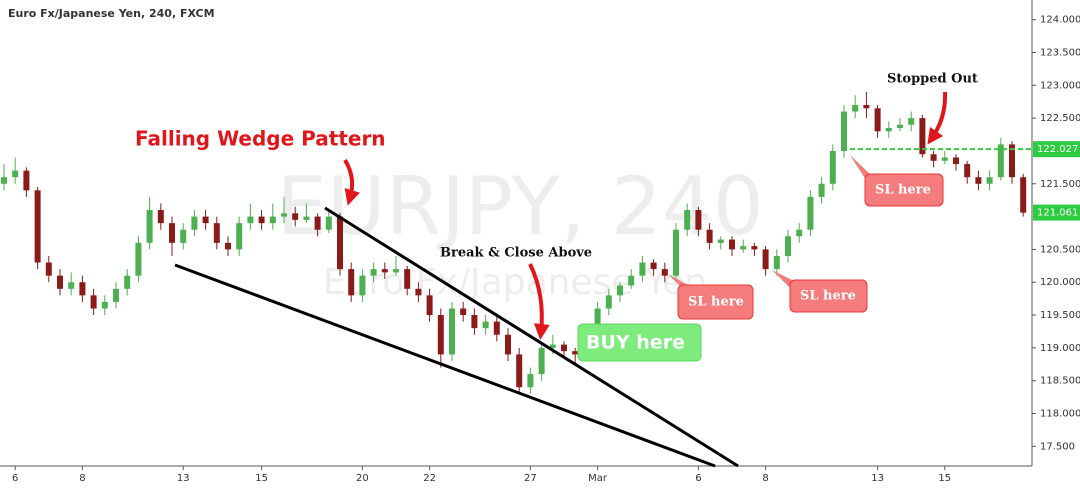 Image resolution: width=1080 pixels, height=494 pixels. What do you see at coordinates (362, 478) in the screenshot?
I see `x-tick-label: 20` at bounding box center [362, 478].